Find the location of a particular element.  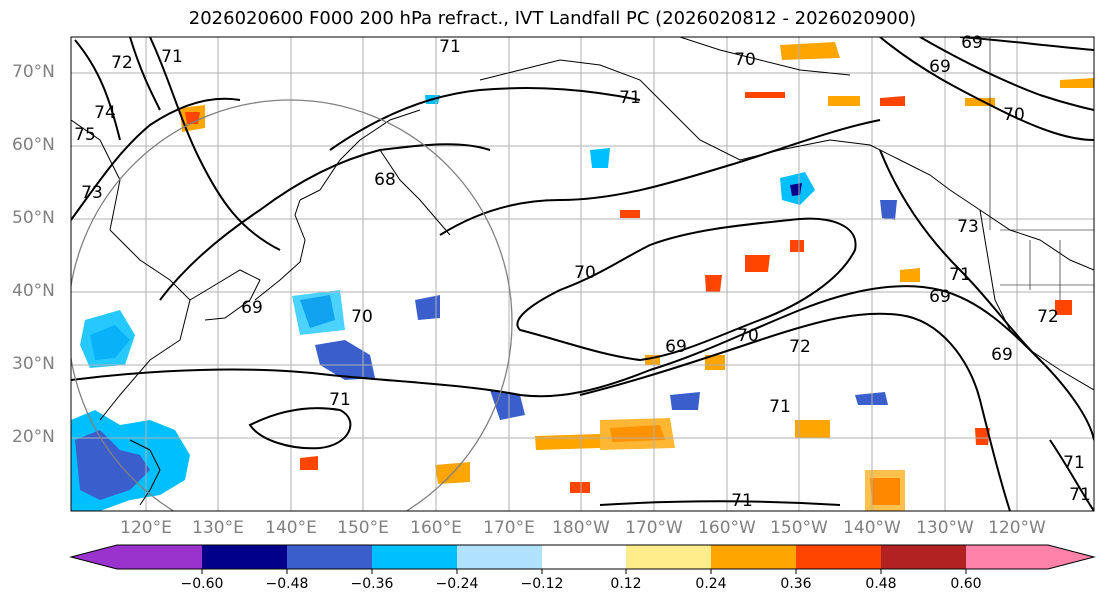

lon-label: 150°W is located at coordinates (799, 528).